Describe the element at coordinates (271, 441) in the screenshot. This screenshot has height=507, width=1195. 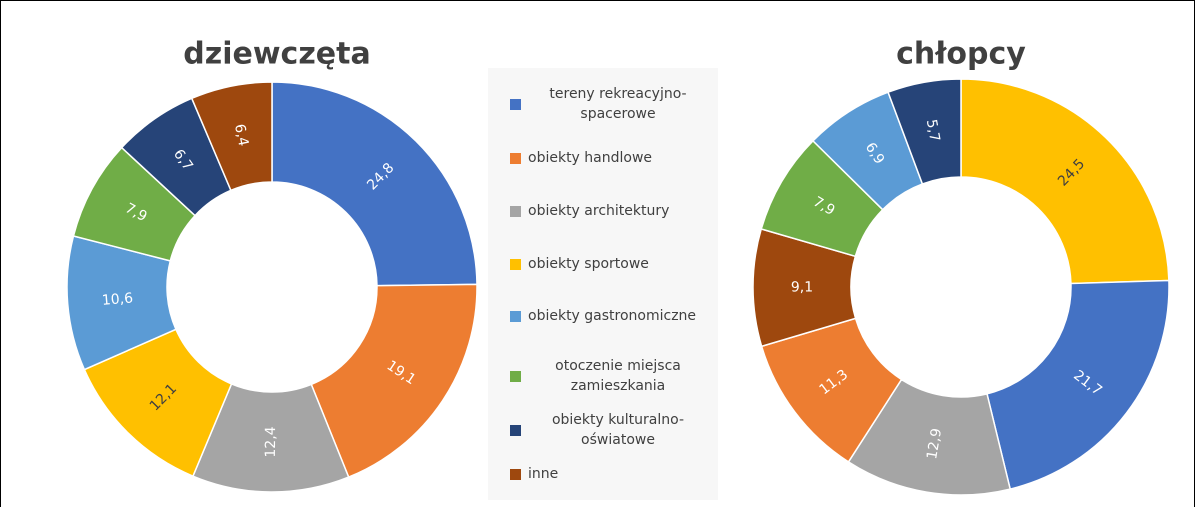
I see `data-label: 12,4` at that location.